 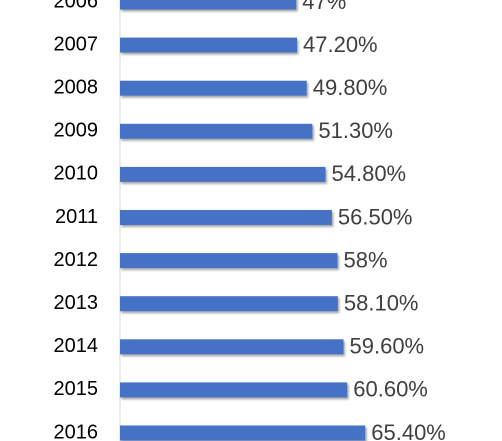 What do you see at coordinates (76, 431) in the screenshot?
I see `y-tick-label: 2016` at bounding box center [76, 431].